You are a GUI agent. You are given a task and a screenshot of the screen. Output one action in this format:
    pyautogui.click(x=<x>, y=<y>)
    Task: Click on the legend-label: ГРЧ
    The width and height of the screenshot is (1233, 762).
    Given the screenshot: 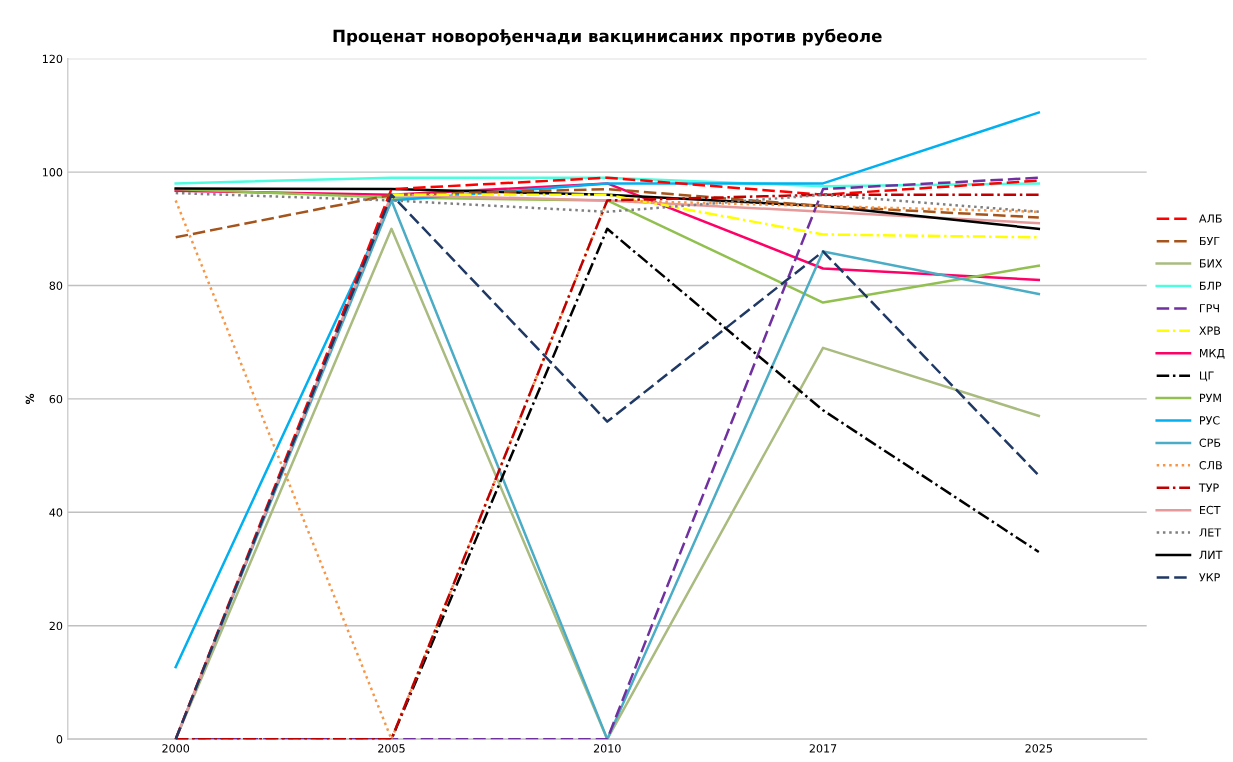 What is the action you would take?
    pyautogui.click(x=1209, y=308)
    